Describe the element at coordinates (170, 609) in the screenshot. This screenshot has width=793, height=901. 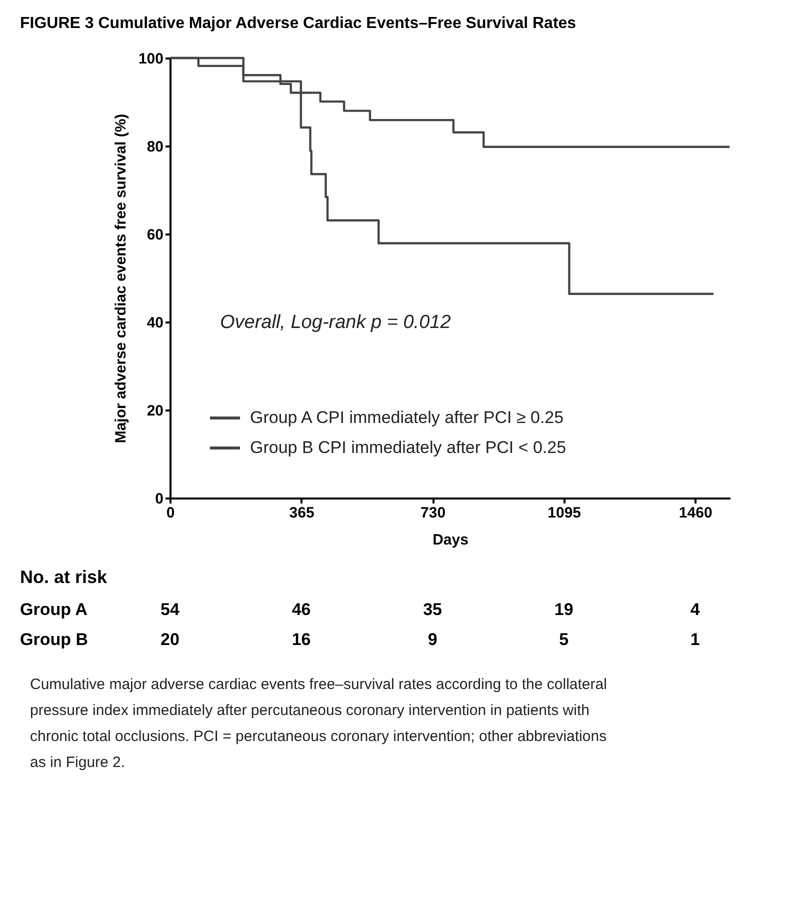
I see `text: 54` at that location.